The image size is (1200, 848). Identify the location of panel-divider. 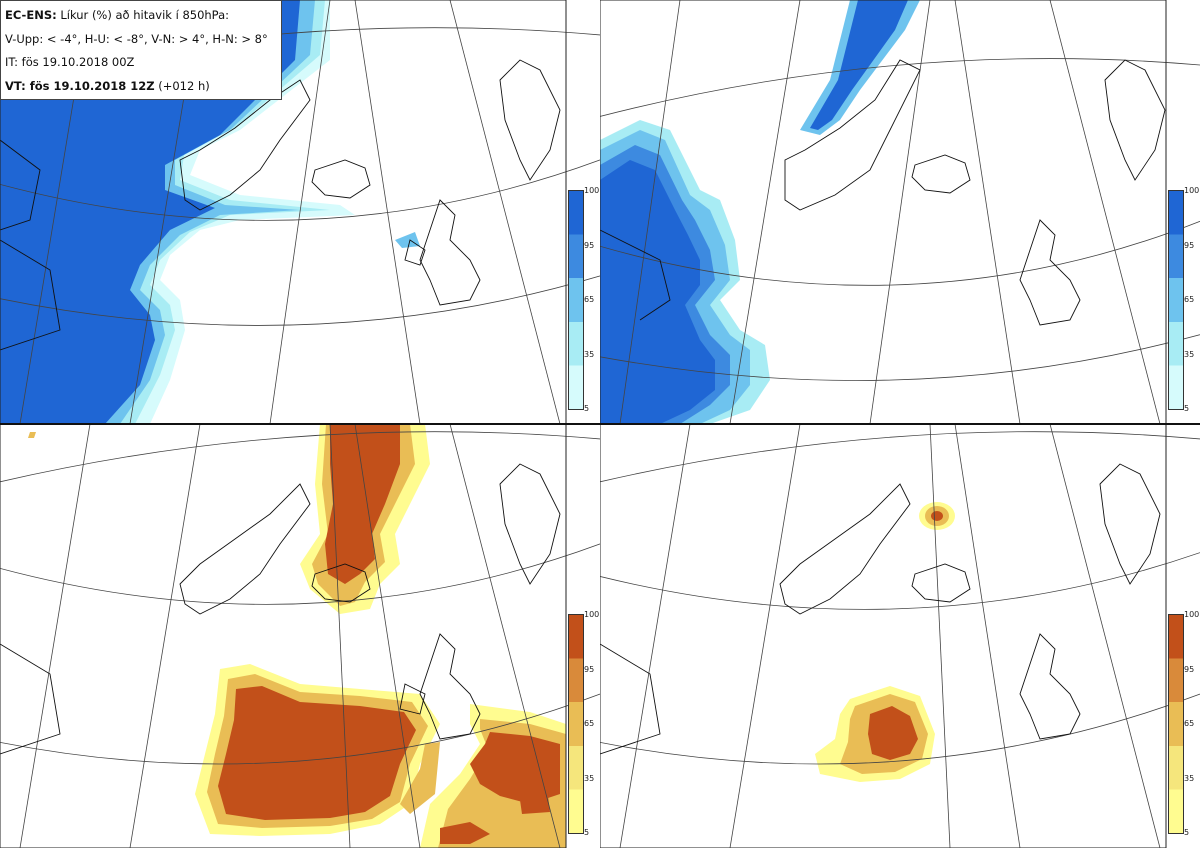
(600, 424).